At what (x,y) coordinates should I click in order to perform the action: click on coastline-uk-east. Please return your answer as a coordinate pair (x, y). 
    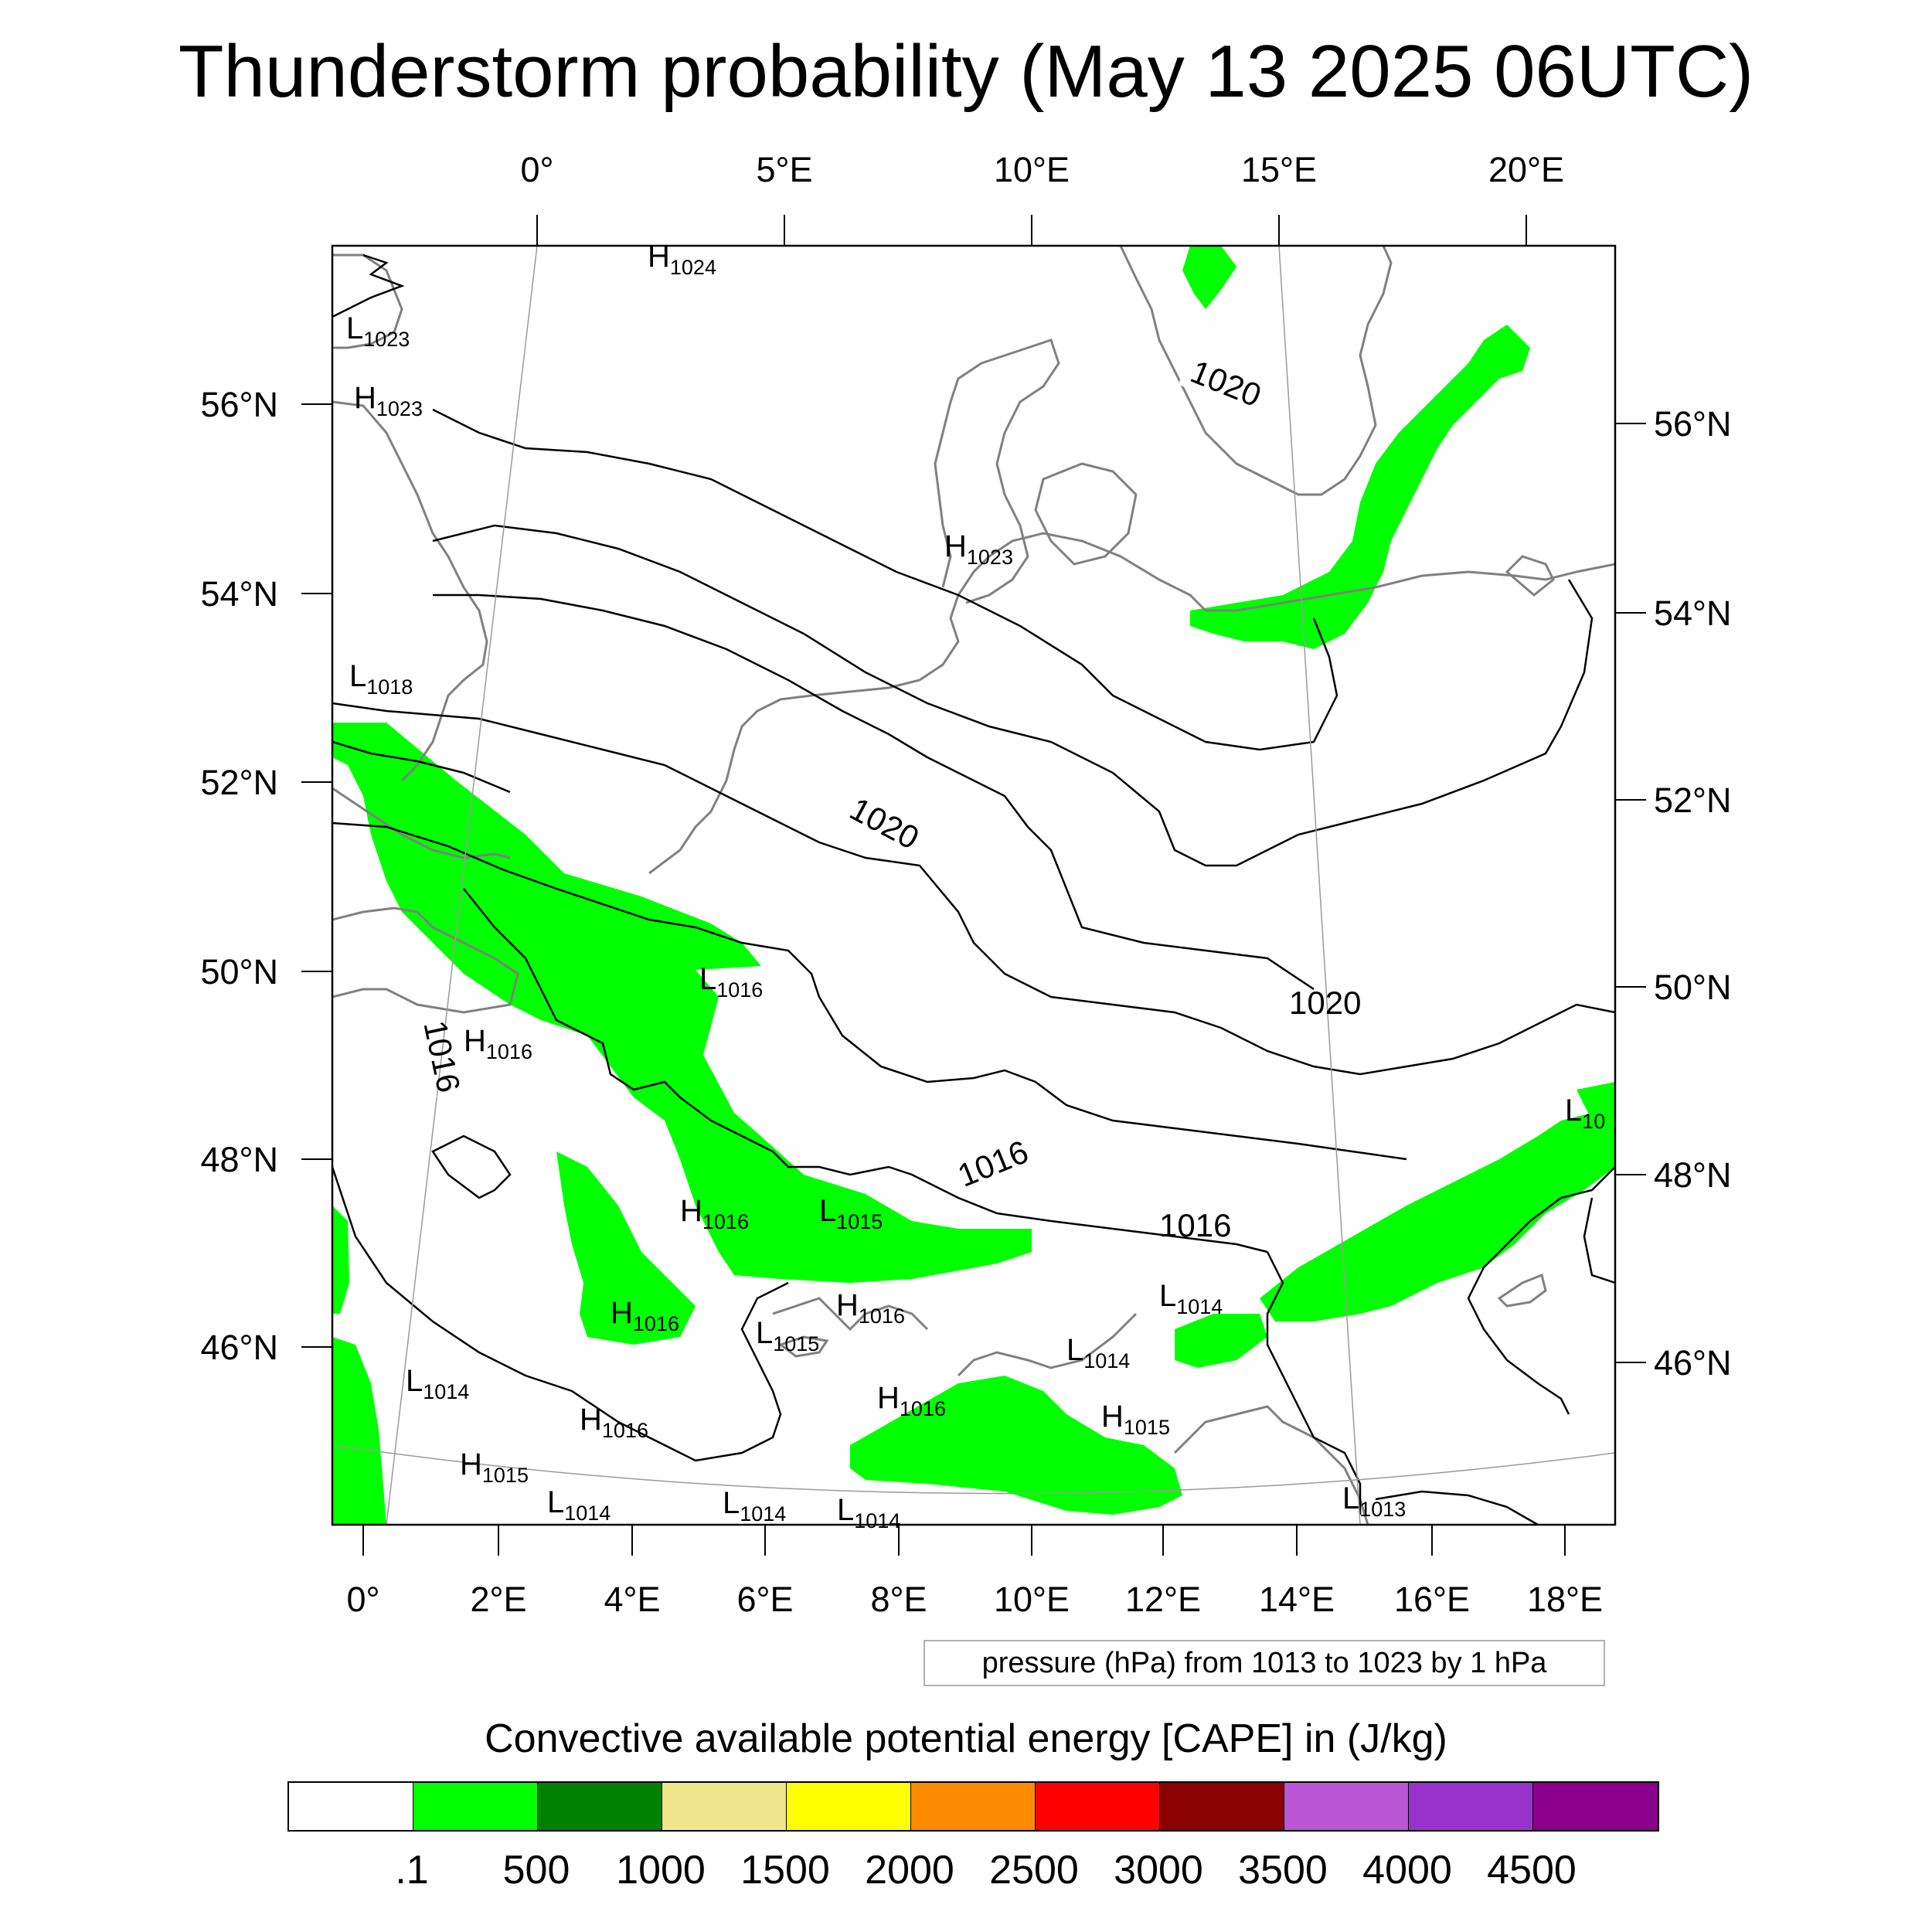
    Looking at the image, I should click on (410, 591).